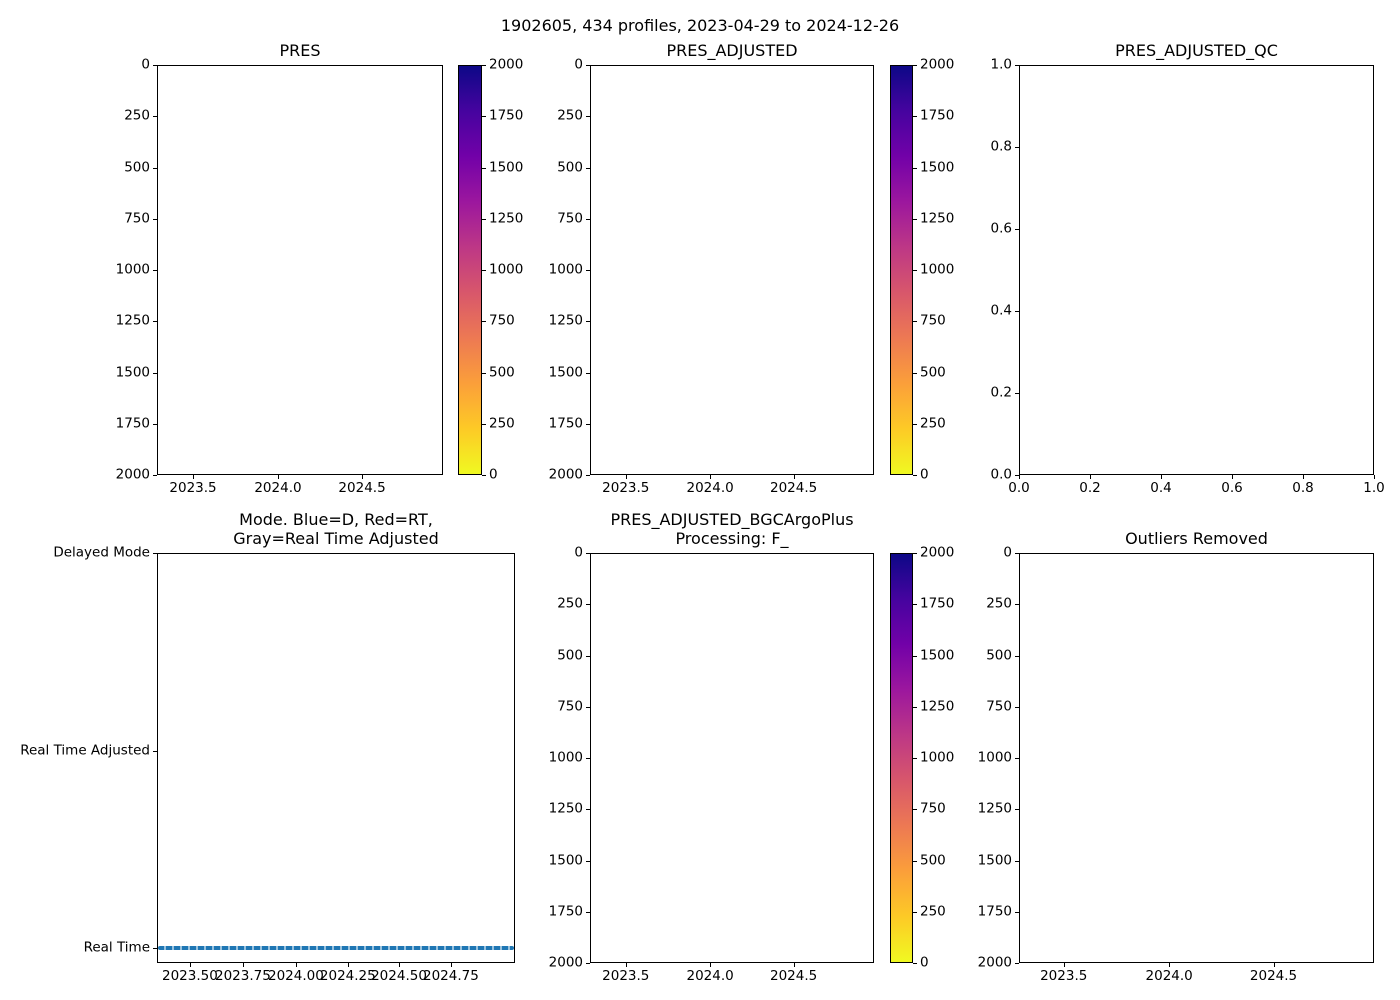  What do you see at coordinates (493, 474) in the screenshot?
I see `colorbar-tick-label: 0` at bounding box center [493, 474].